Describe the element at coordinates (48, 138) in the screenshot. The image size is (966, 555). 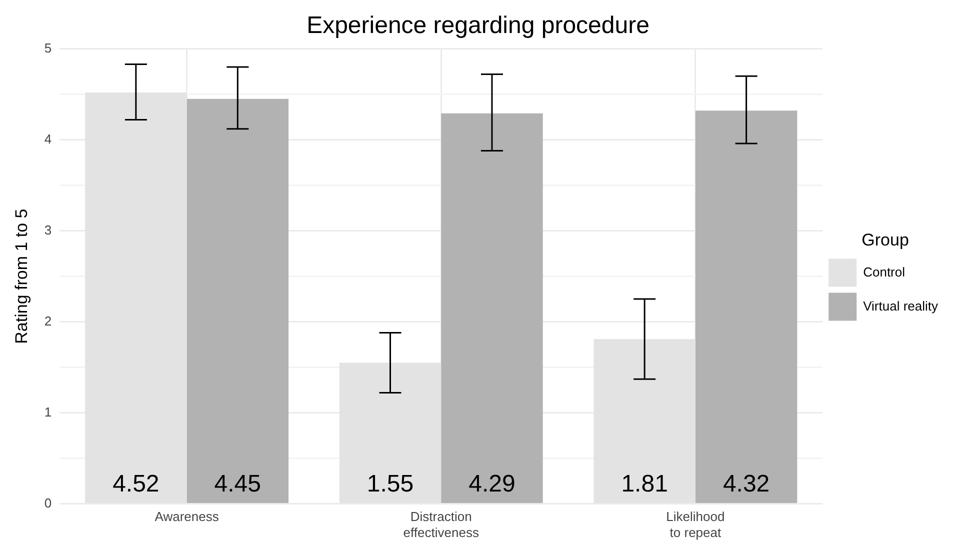
I see `y-tick-label: 4` at that location.